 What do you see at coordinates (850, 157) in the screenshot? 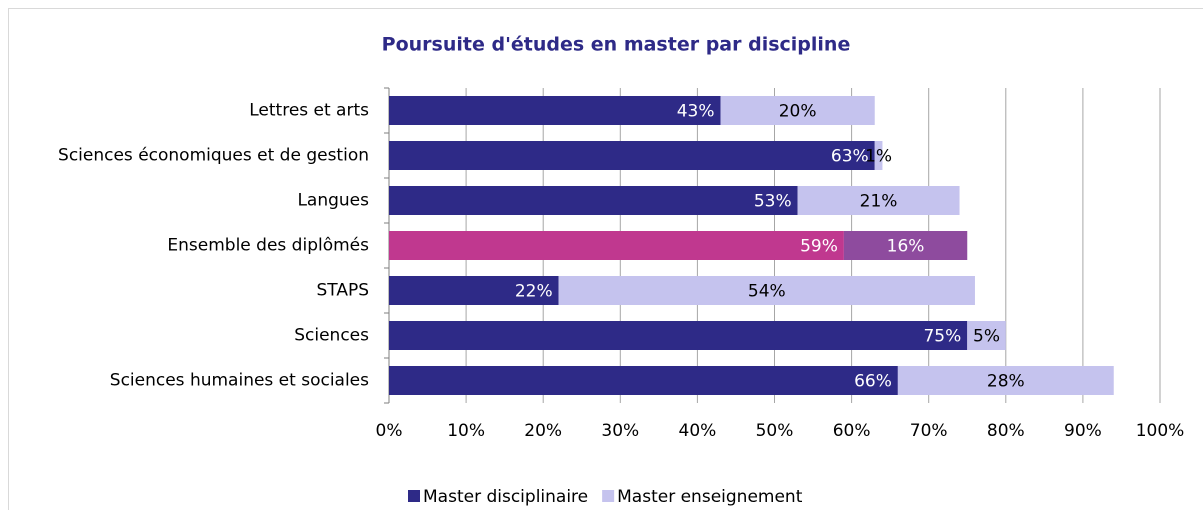
I see `data-label: 63%` at bounding box center [850, 157].